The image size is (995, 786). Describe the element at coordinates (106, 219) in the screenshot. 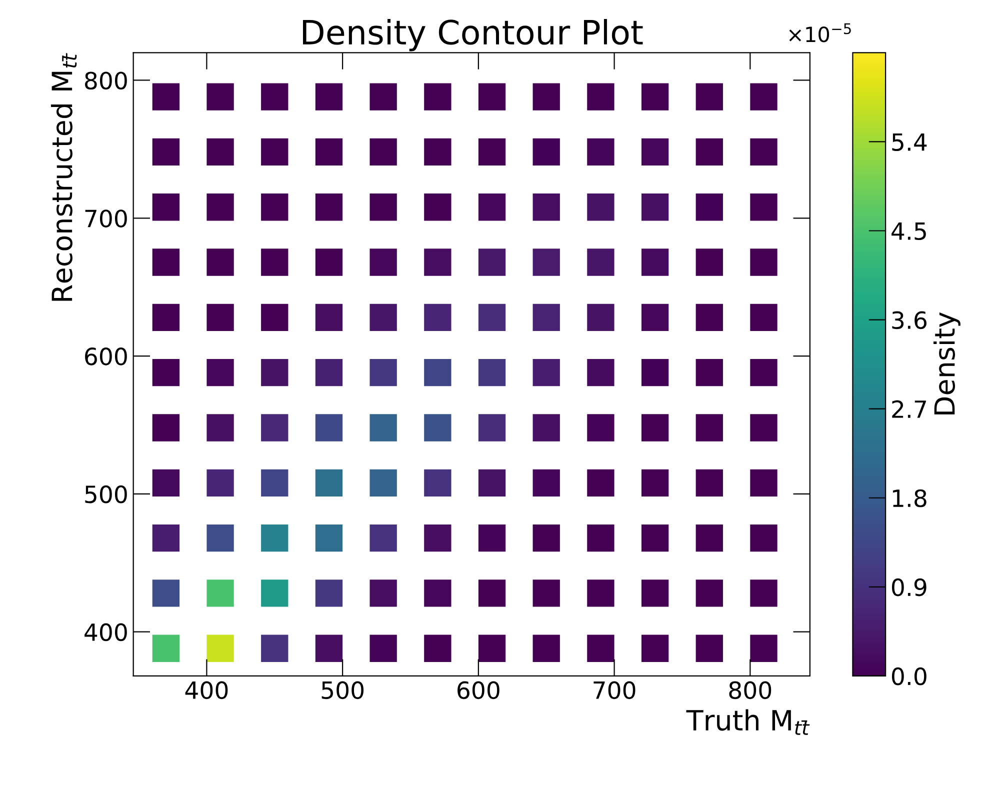

I see `y-tick-label: 700` at that location.